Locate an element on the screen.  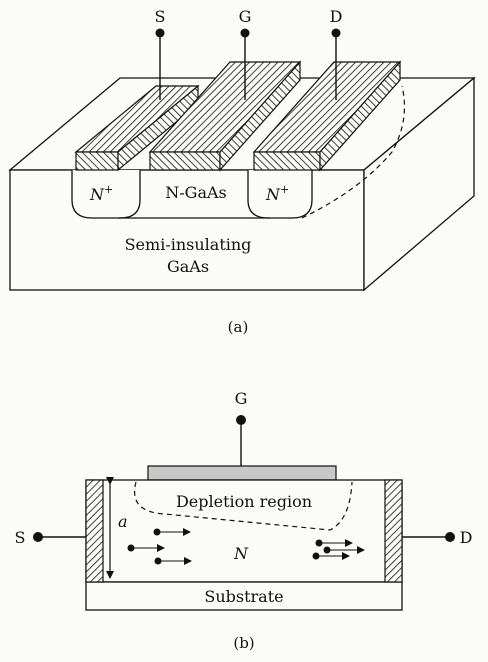
substrate-layer is located at coordinates (244, 596).